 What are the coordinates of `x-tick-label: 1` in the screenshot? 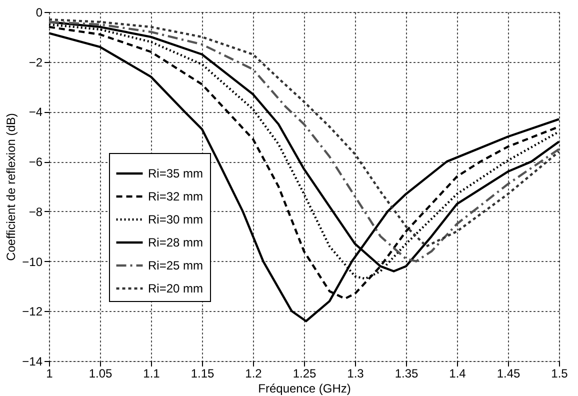 It's located at (50, 373).